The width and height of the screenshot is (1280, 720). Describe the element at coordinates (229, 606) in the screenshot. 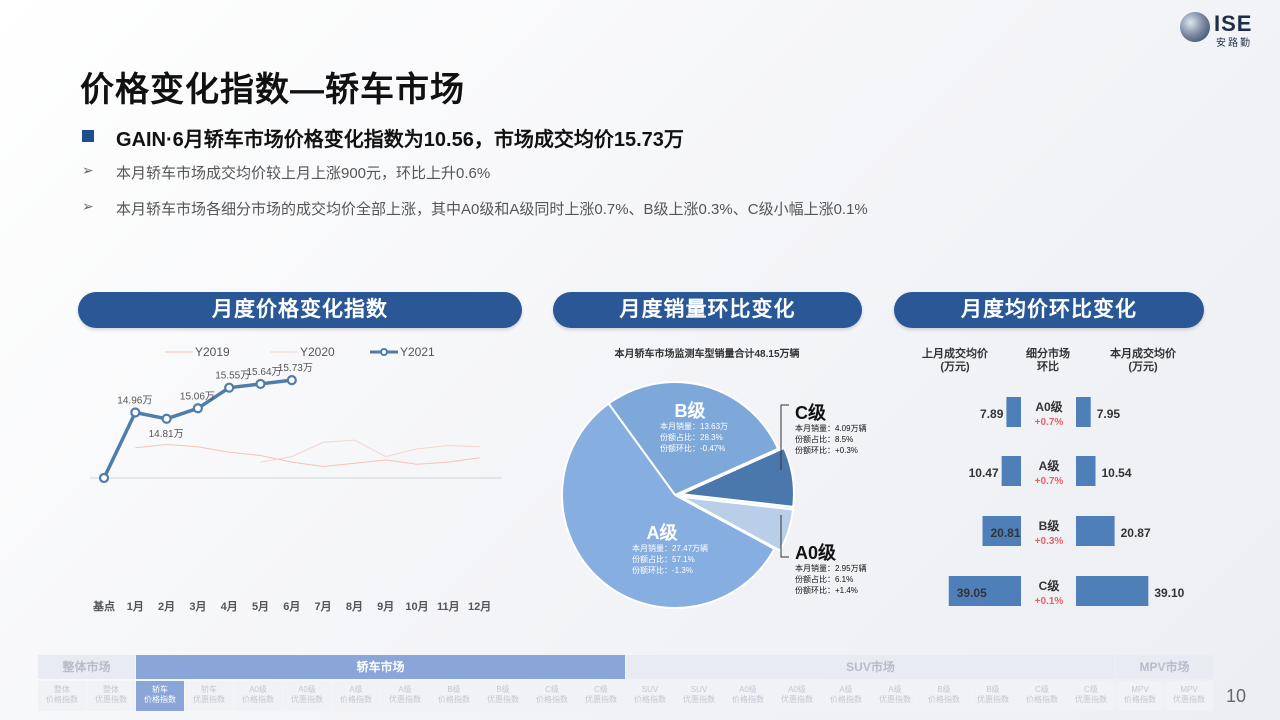

I see `x-tick-label: 4月` at that location.